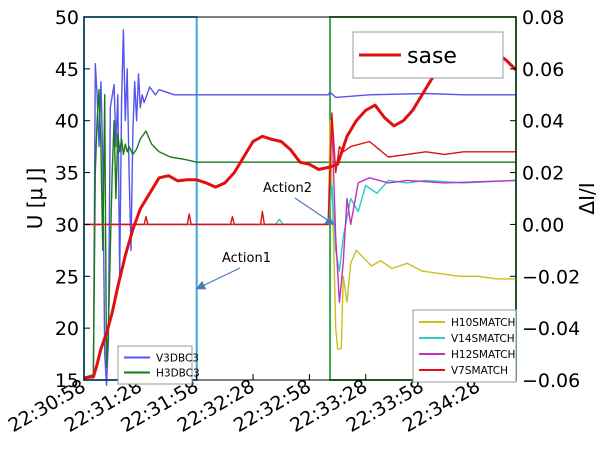 The height and width of the screenshot is (456, 607). What do you see at coordinates (178, 374) in the screenshot?
I see `legend-label-h3dbc3: H3DBC3` at bounding box center [178, 374].